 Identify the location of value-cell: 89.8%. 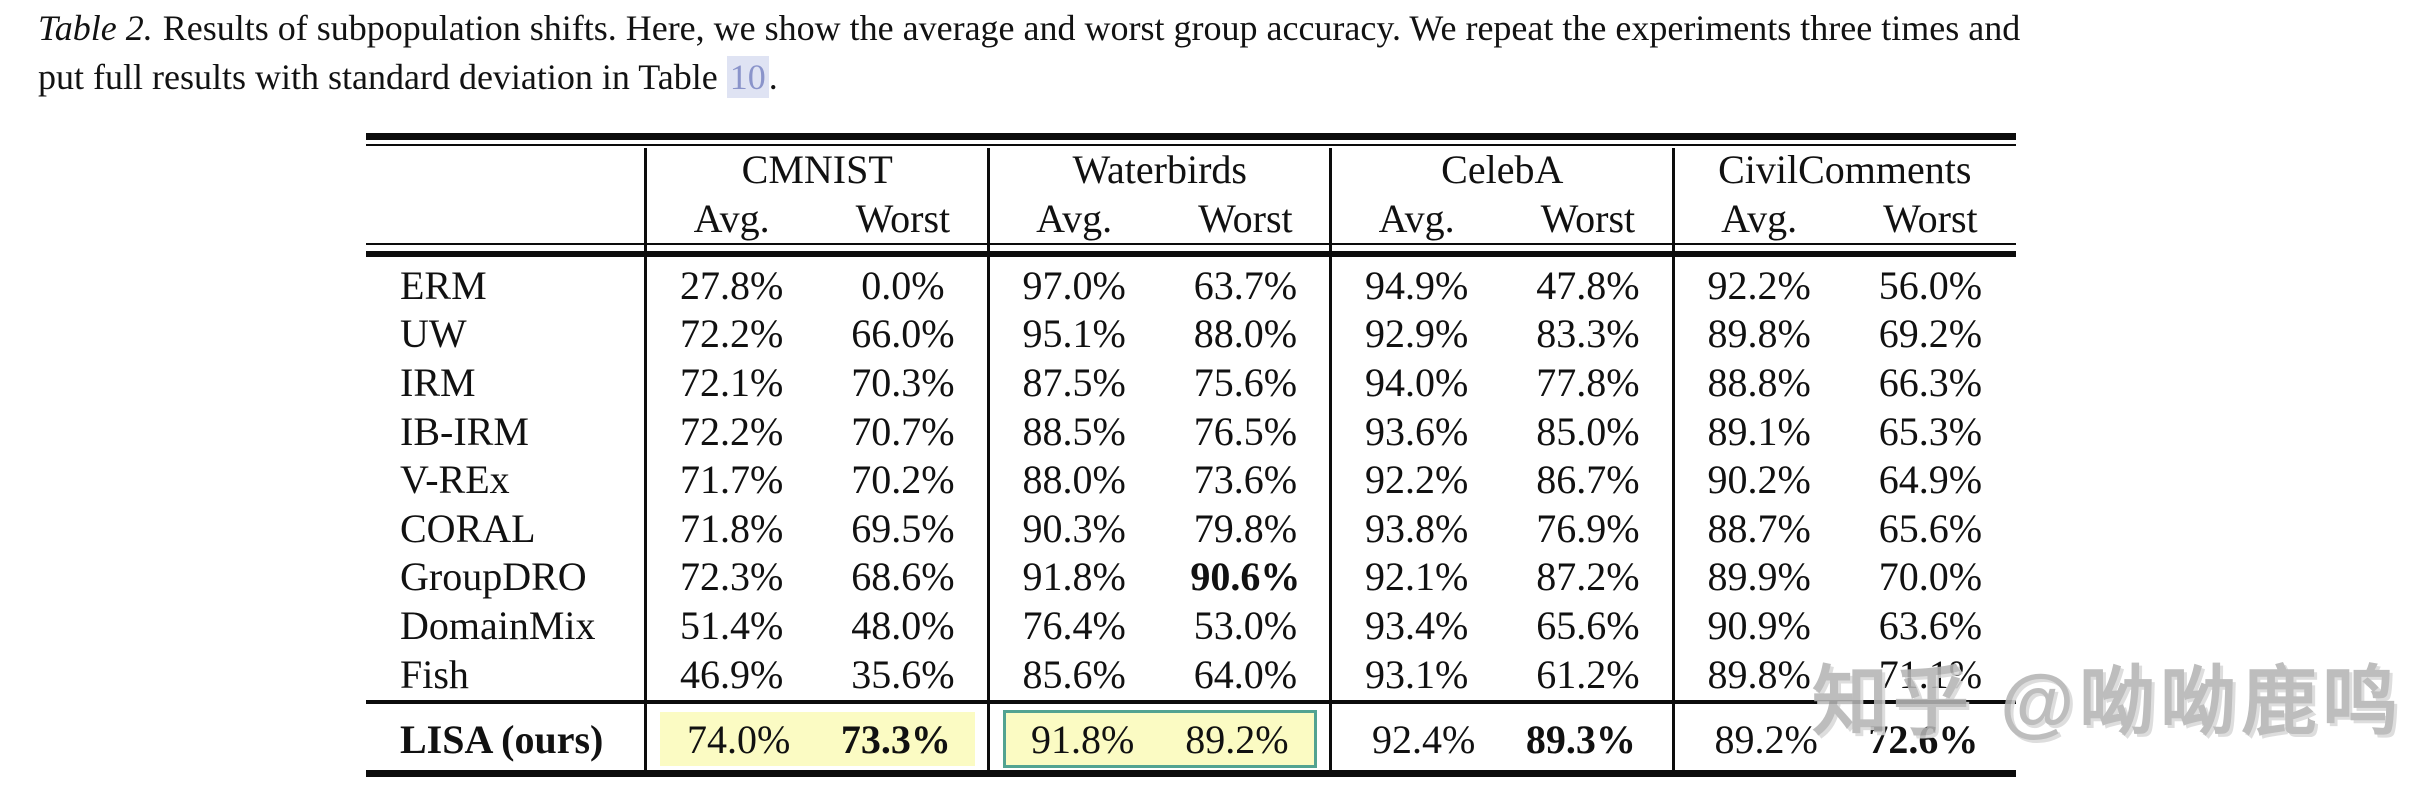
(1759, 334).